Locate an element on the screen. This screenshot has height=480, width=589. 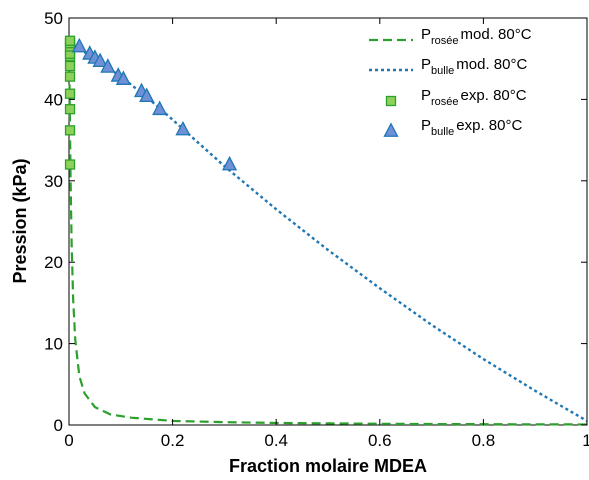
legend-label: Prosée mod. 80°C is located at coordinates (476, 36).